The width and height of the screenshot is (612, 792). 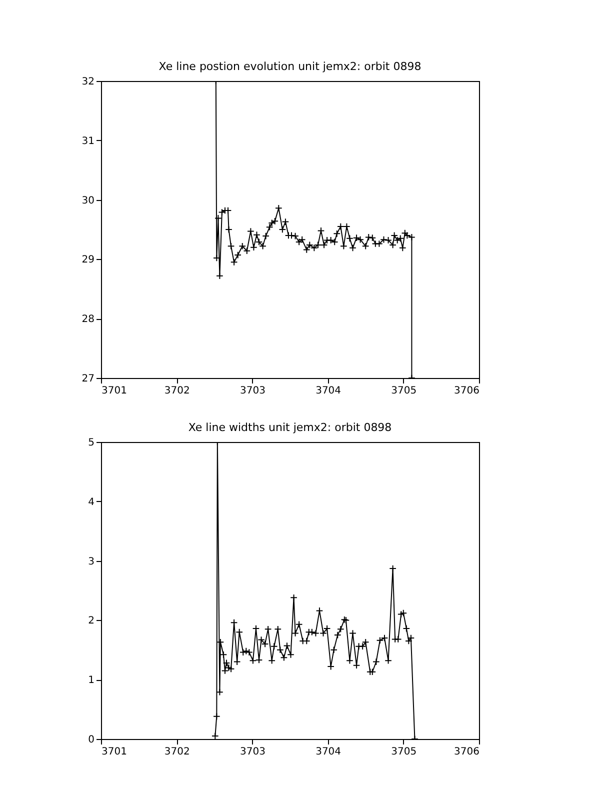 I want to click on y-tick-label: 32, so click(x=88, y=82).